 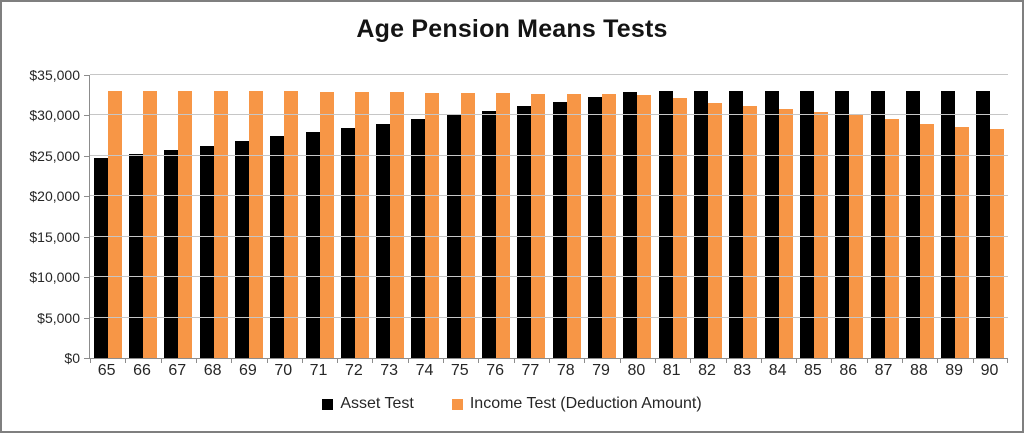 What do you see at coordinates (989, 370) in the screenshot?
I see `x-tick-label: 90` at bounding box center [989, 370].